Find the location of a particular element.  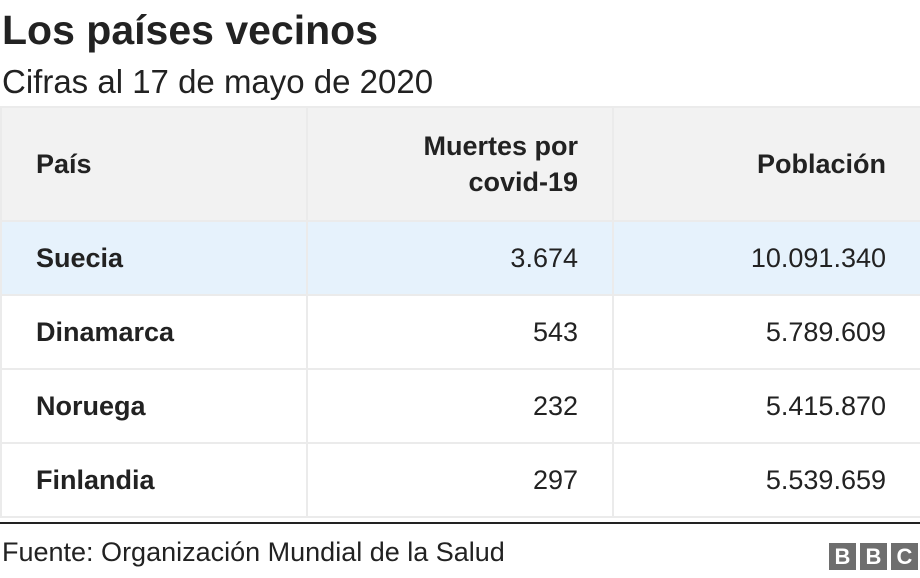

country-cell: Suecia is located at coordinates (154, 258).